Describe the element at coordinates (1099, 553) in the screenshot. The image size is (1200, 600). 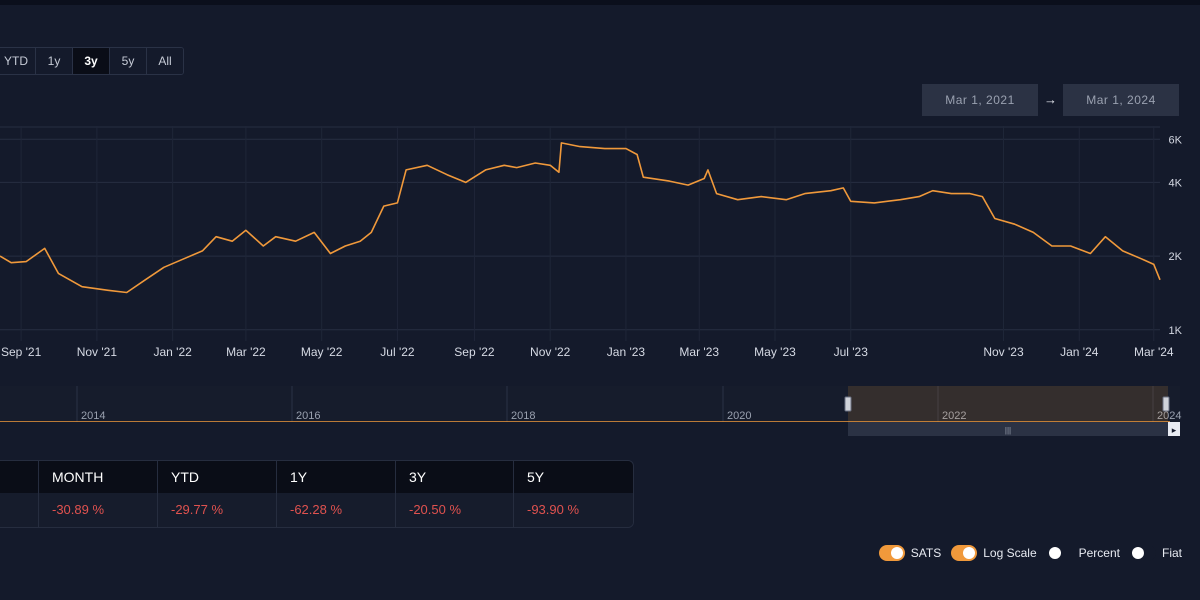
I see `toggle-percent-label: Percent` at that location.